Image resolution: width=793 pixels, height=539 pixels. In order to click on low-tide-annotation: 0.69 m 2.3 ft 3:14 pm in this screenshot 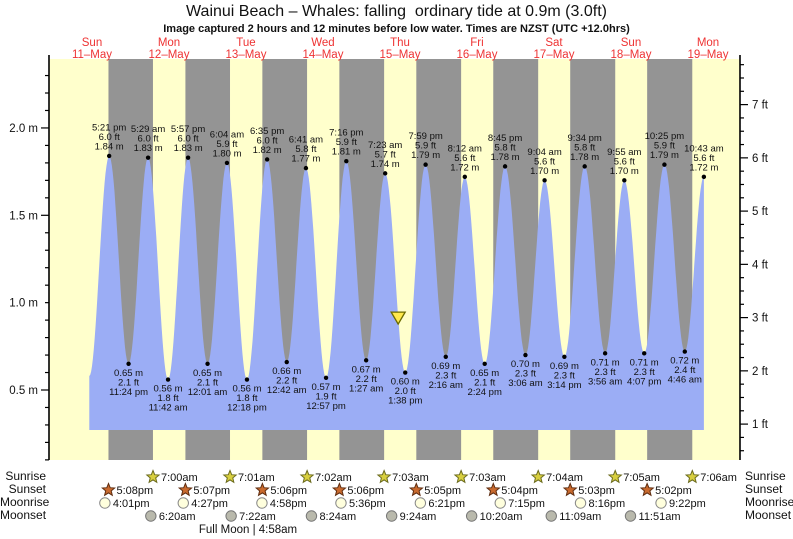, I will do `click(564, 376)`.